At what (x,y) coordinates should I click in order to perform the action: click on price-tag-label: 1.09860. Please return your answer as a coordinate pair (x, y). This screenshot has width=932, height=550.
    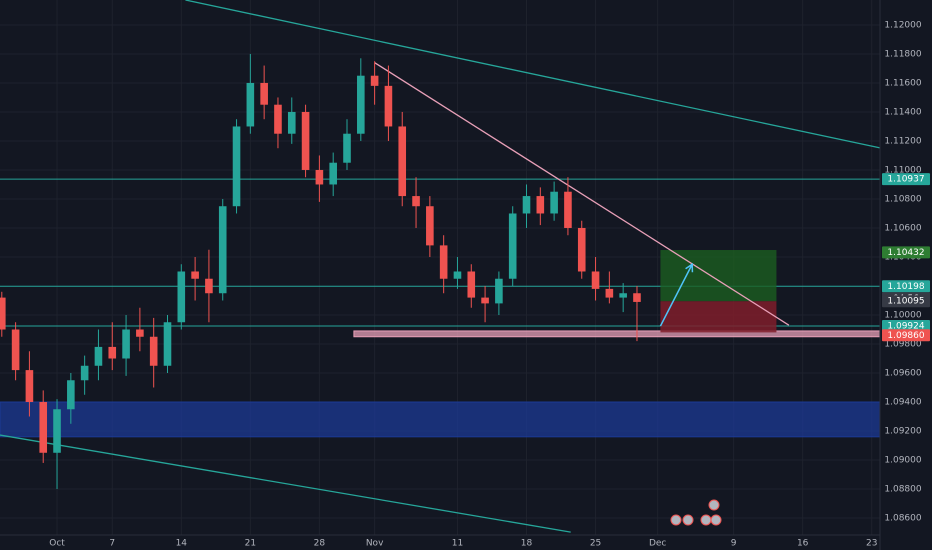
    Looking at the image, I should click on (905, 336).